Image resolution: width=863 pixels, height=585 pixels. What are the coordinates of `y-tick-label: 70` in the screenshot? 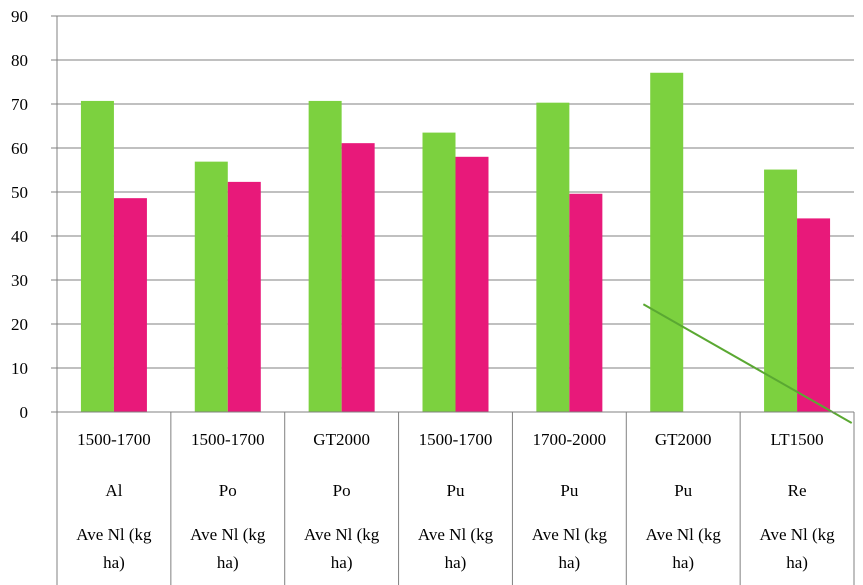 It's located at (19, 104).